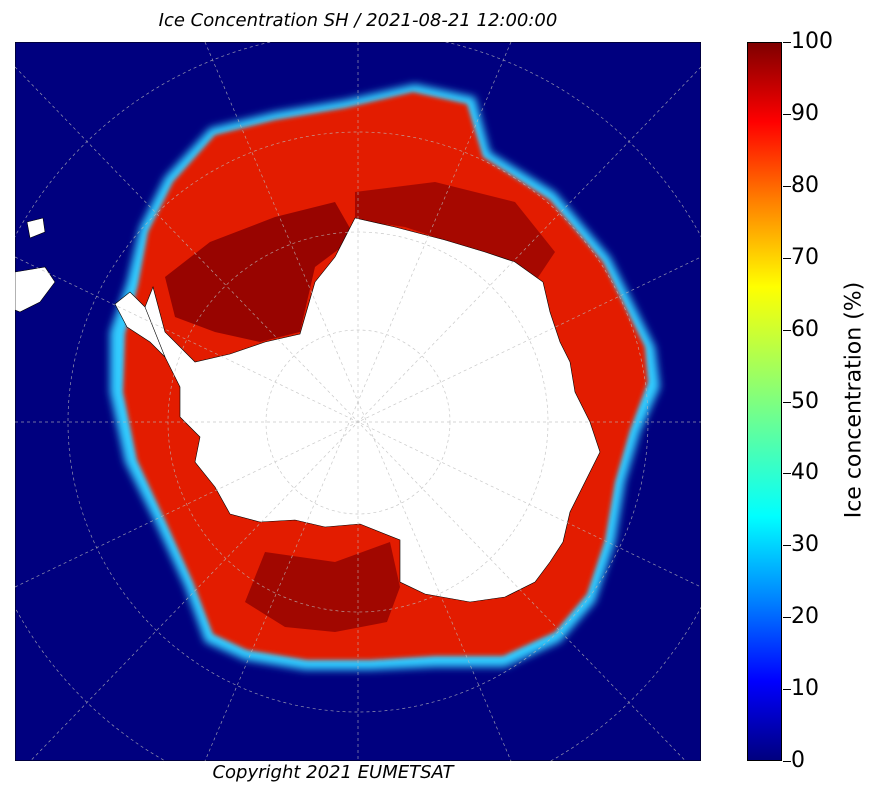  I want to click on high-concentration-east, so click(455, 232).